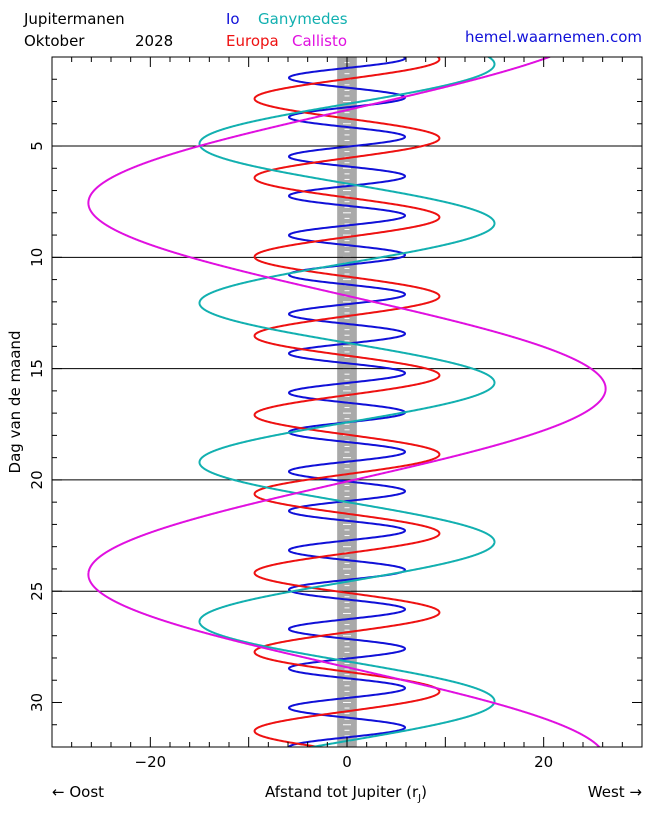 The width and height of the screenshot is (650, 813). I want to click on y-axis-label: Dag van de maand, so click(15, 402).